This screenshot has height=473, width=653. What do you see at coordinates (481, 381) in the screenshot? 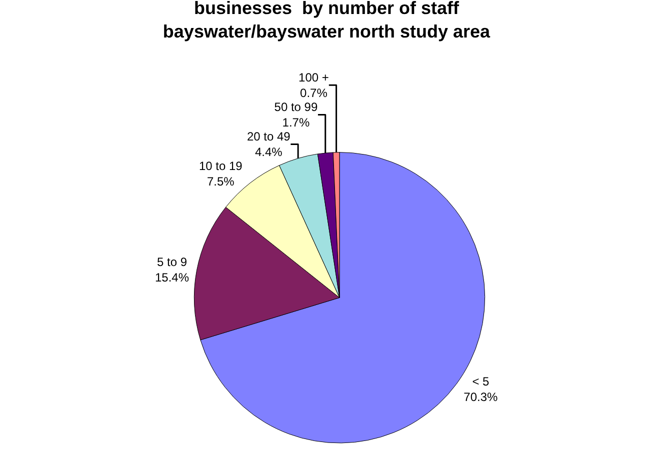
I see `slice-label: < 5` at bounding box center [481, 381].